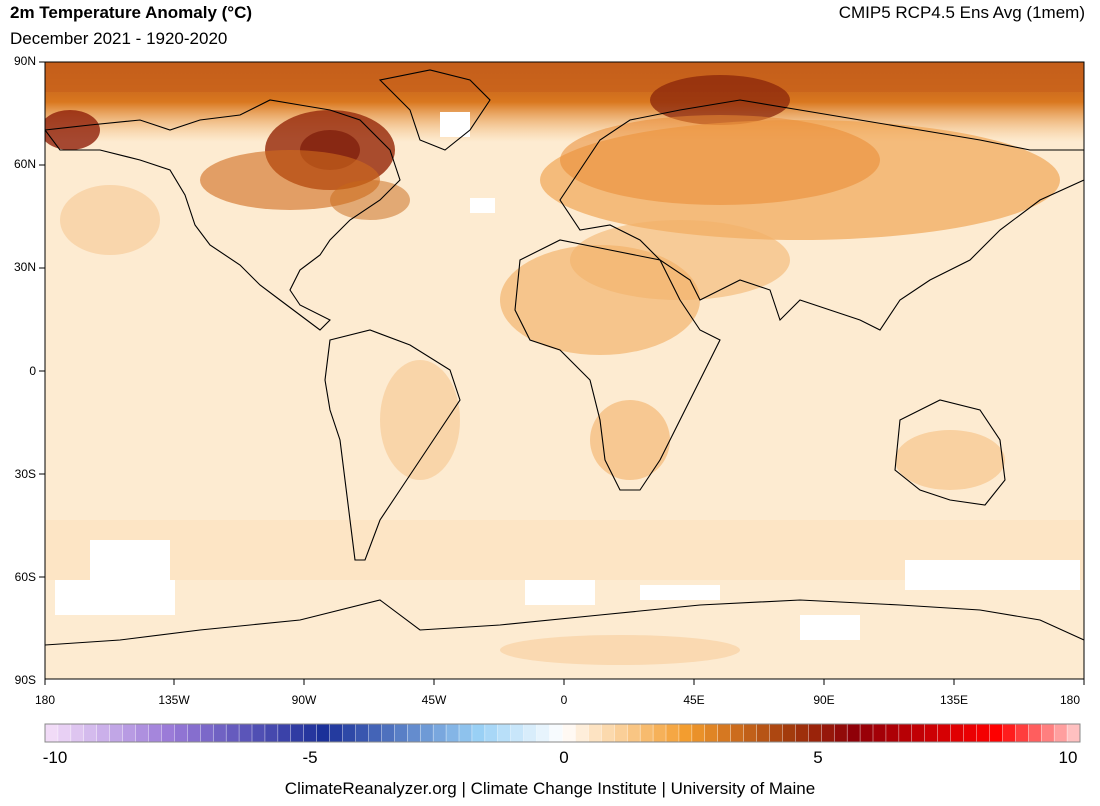 This screenshot has height=806, width=1100. What do you see at coordinates (24, 164) in the screenshot?
I see `lat-label-60n: 60N` at bounding box center [24, 164].